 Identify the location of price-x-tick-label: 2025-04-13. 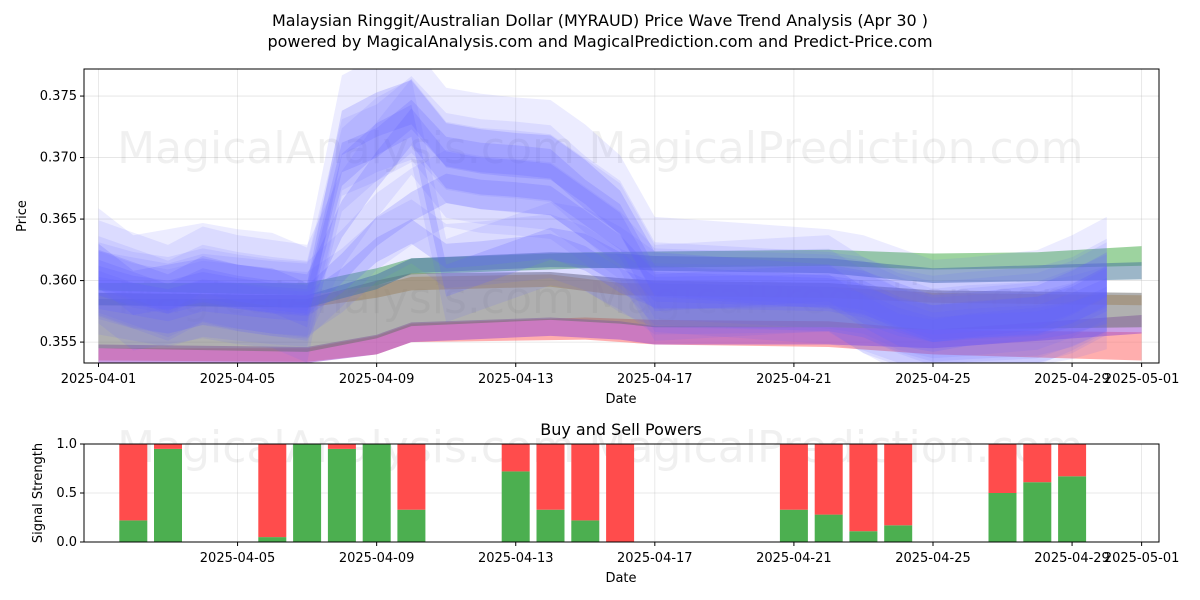
(516, 379).